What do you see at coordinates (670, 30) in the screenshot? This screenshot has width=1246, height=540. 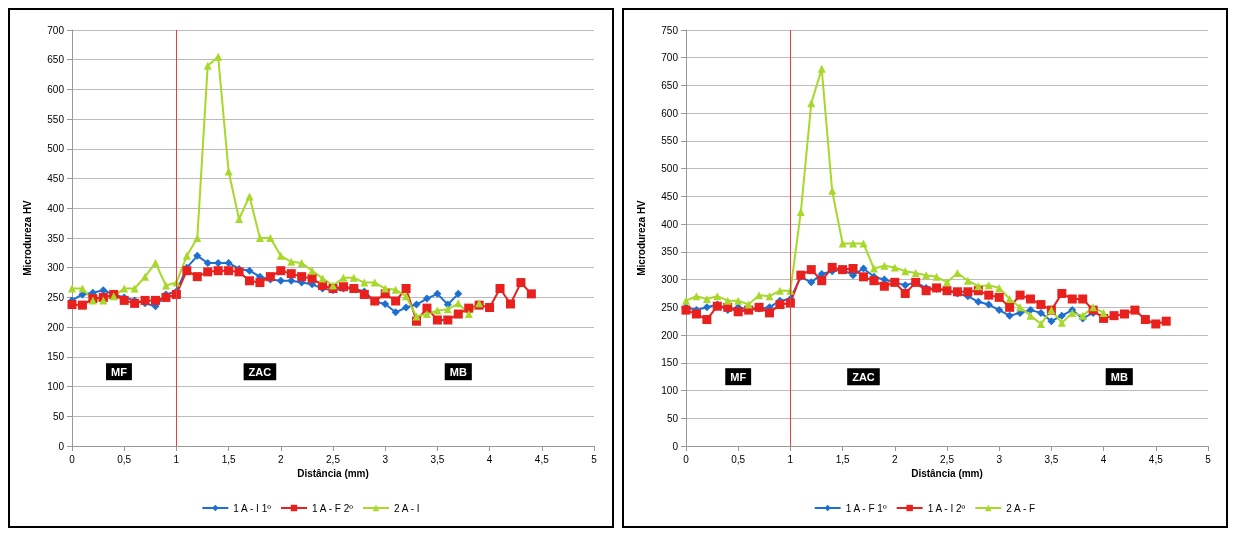 I see `y-tick-label: 750` at bounding box center [670, 30].